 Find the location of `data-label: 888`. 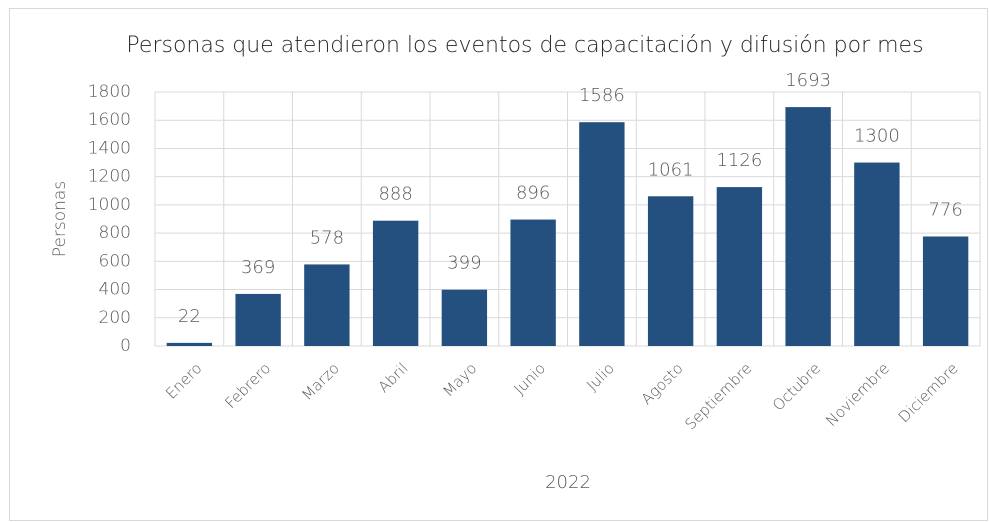

data-label: 888 is located at coordinates (395, 194).